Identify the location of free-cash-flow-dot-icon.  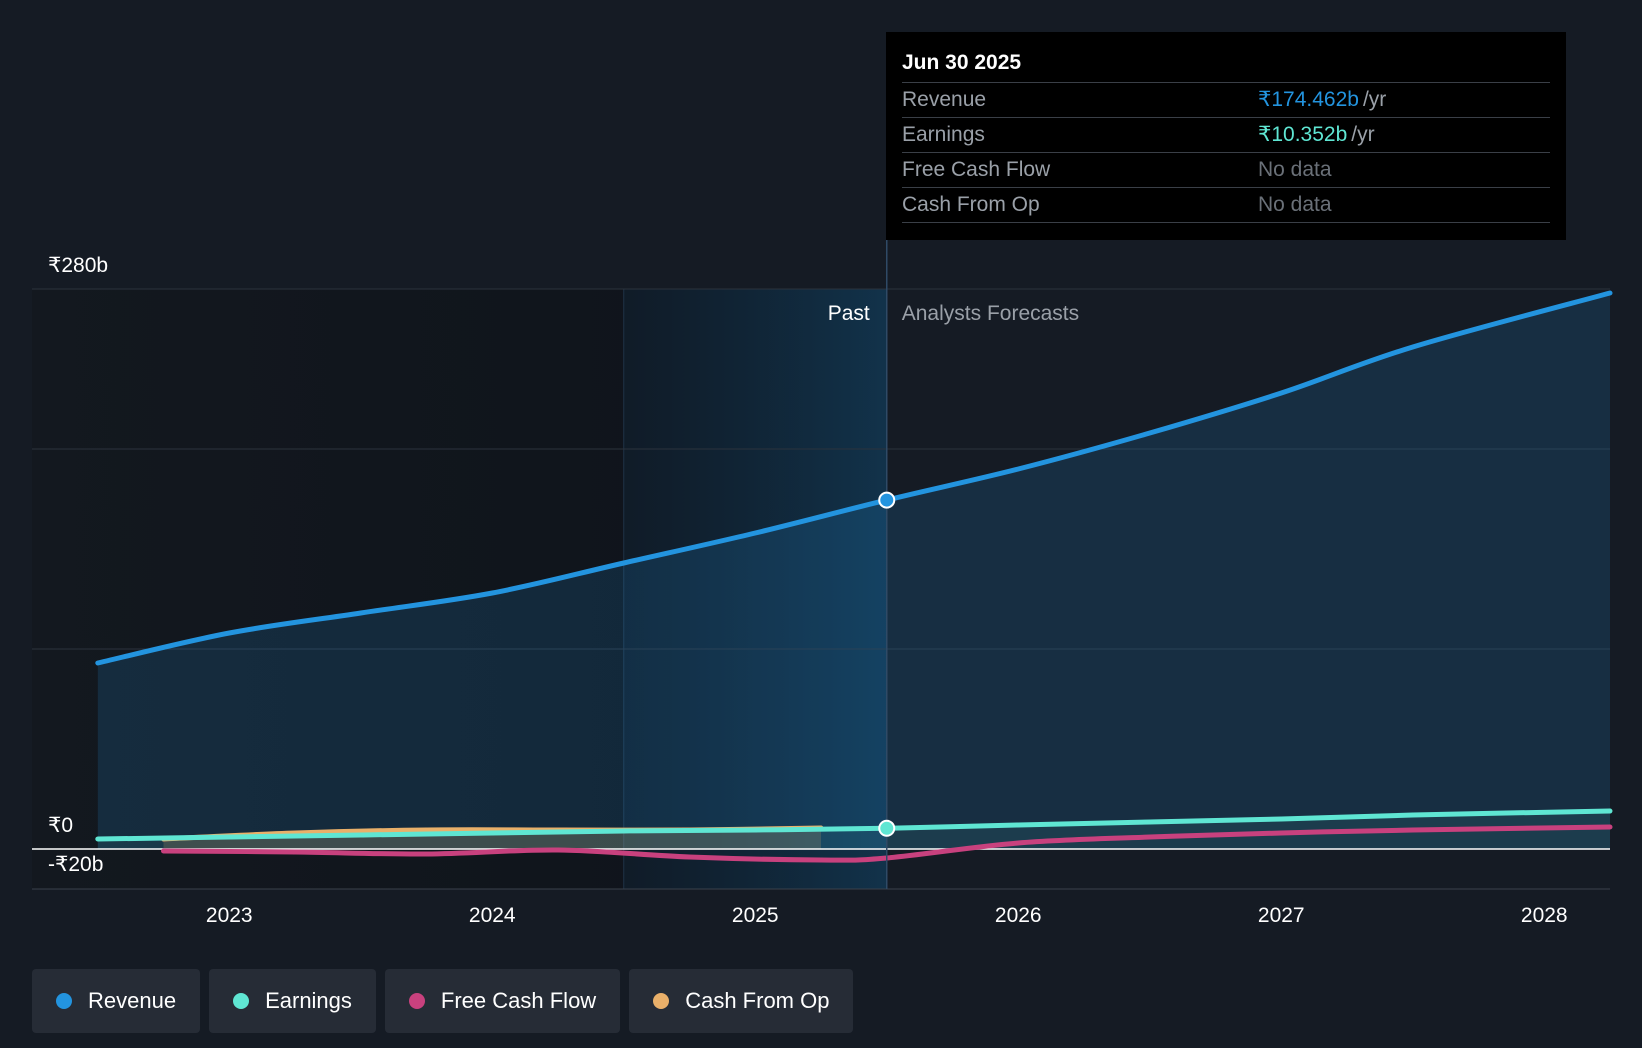
(416, 1001).